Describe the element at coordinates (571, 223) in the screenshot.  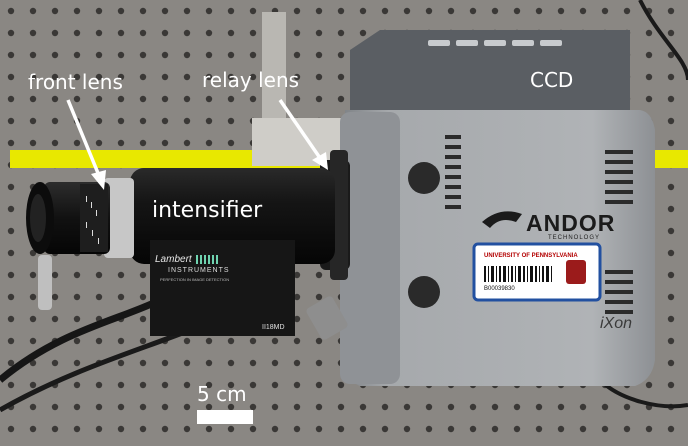
I see `andor-brand: ANDOR` at that location.